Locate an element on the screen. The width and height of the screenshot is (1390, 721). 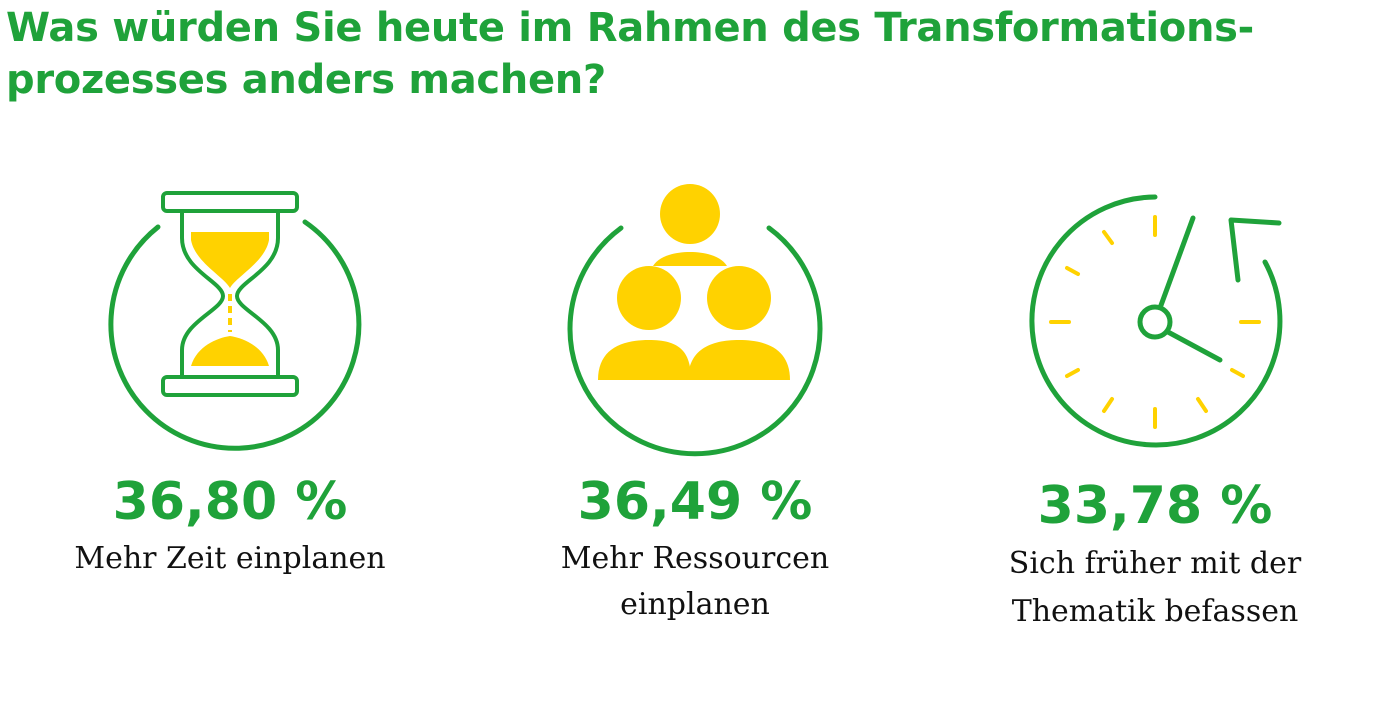
stat-label: Mehr Zeit einplanen is located at coordinates (230, 559).